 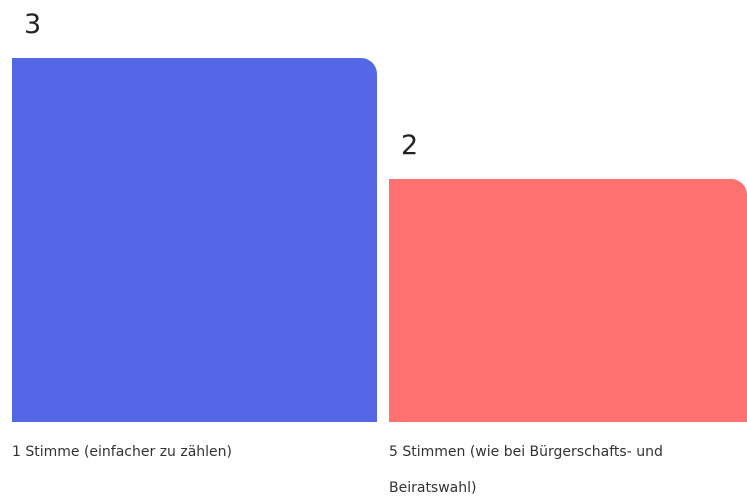 What do you see at coordinates (410, 146) in the screenshot?
I see `value-label: 2` at bounding box center [410, 146].